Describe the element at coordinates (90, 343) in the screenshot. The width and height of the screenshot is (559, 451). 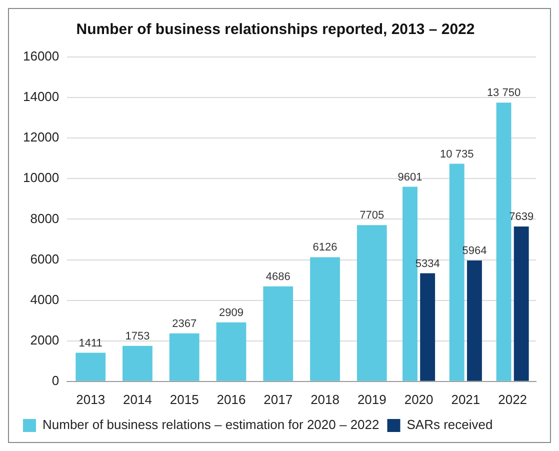
I see `data-label: 1411` at that location.